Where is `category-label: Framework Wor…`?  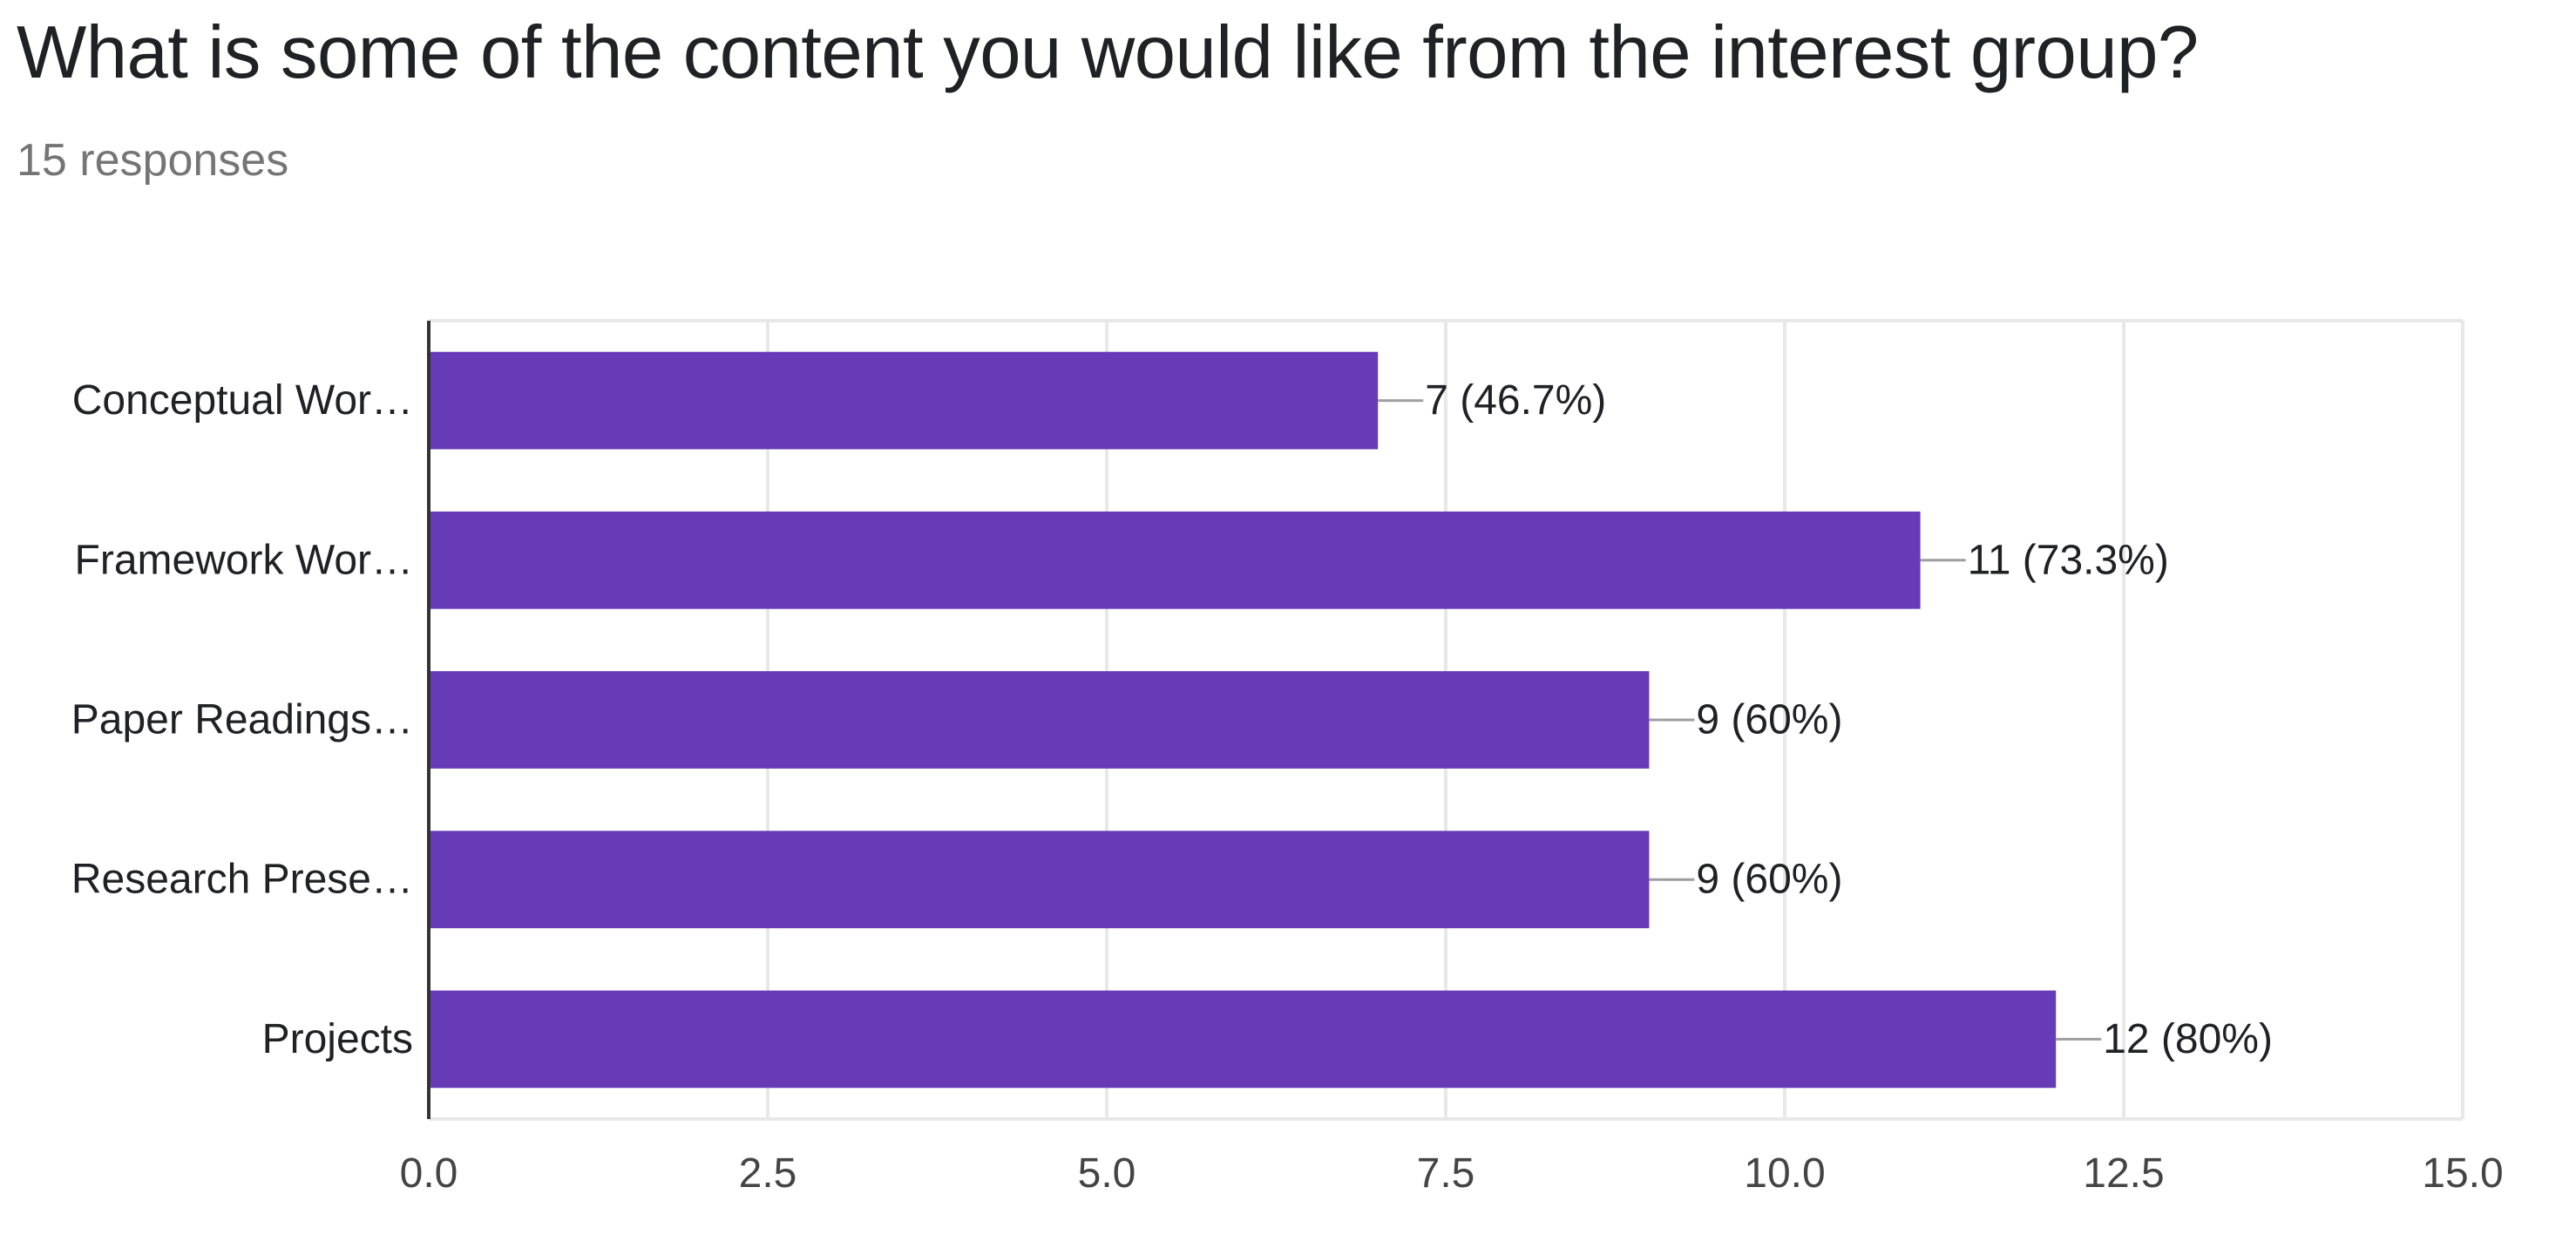 category-label: Framework Wor… is located at coordinates (244, 560).